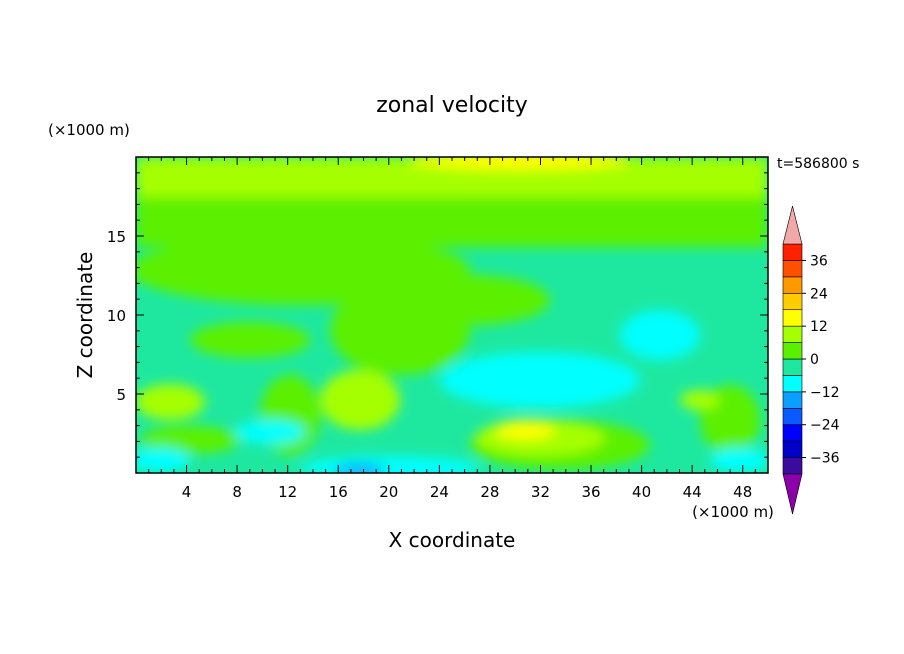 This screenshot has height=654, width=904. Describe the element at coordinates (452, 540) in the screenshot. I see `x-axis-label: X coordinate` at that location.